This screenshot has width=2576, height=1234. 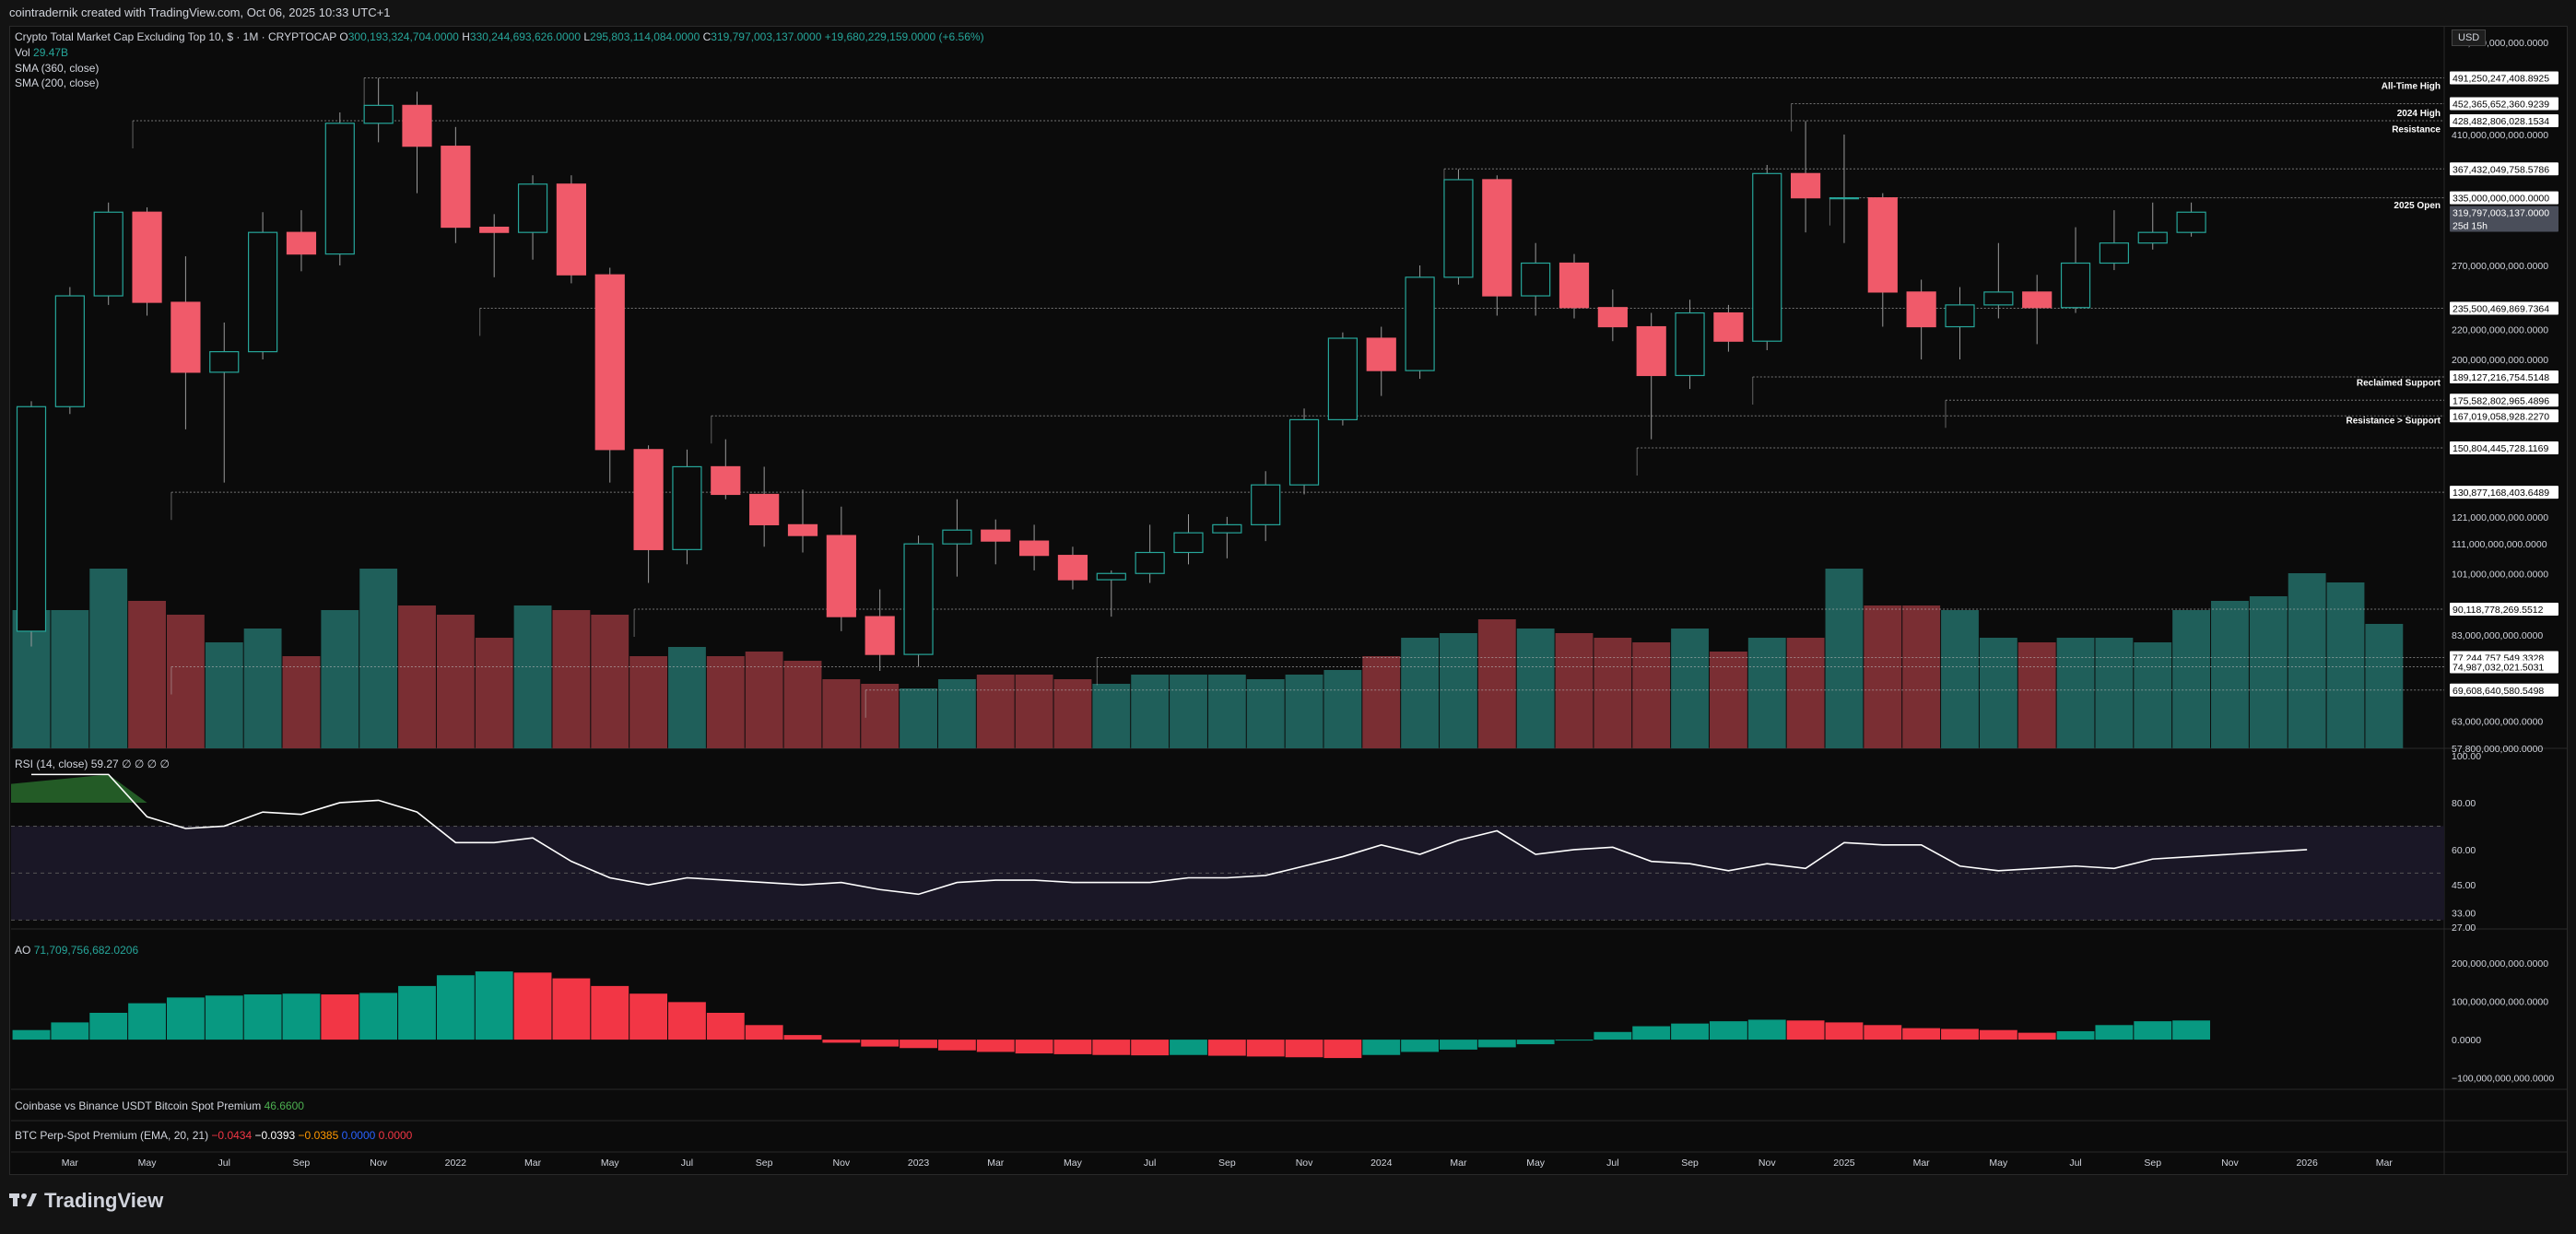 I want to click on sma360-legend: SMA (360, close), so click(x=57, y=68).